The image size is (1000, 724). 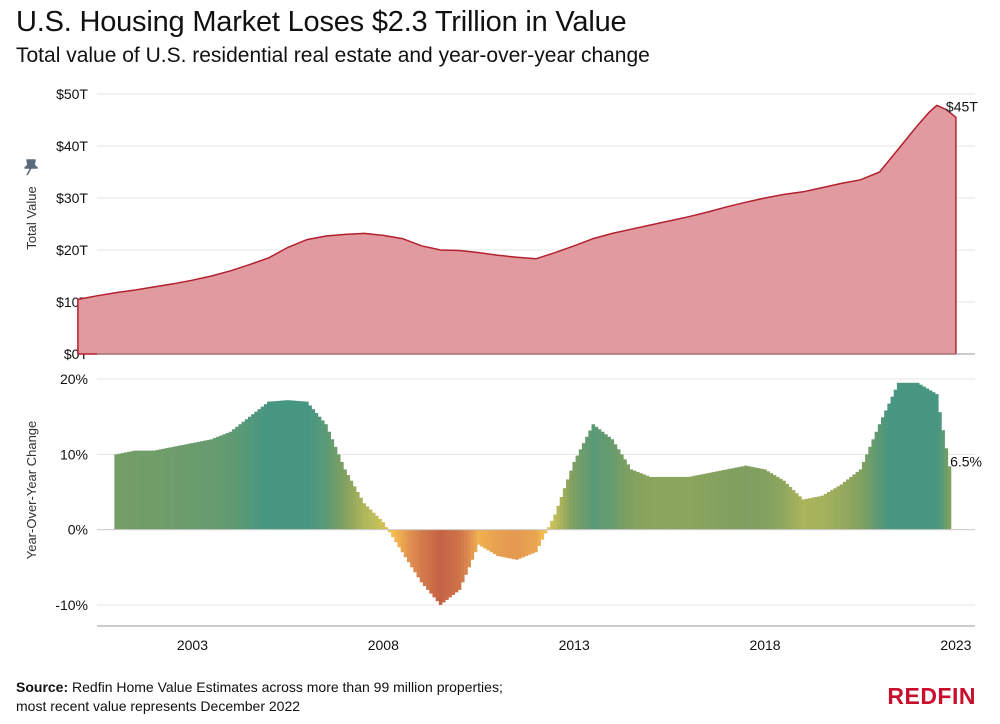 I want to click on x-axis-ticks: 2003 2008 2013 2018 2023, so click(x=574, y=645).